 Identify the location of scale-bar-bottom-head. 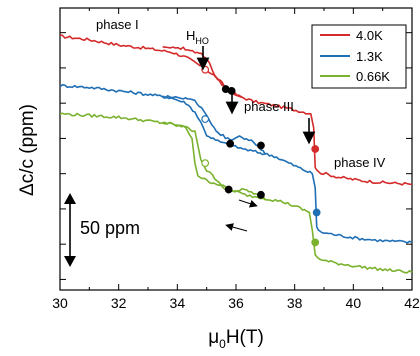
(70, 261).